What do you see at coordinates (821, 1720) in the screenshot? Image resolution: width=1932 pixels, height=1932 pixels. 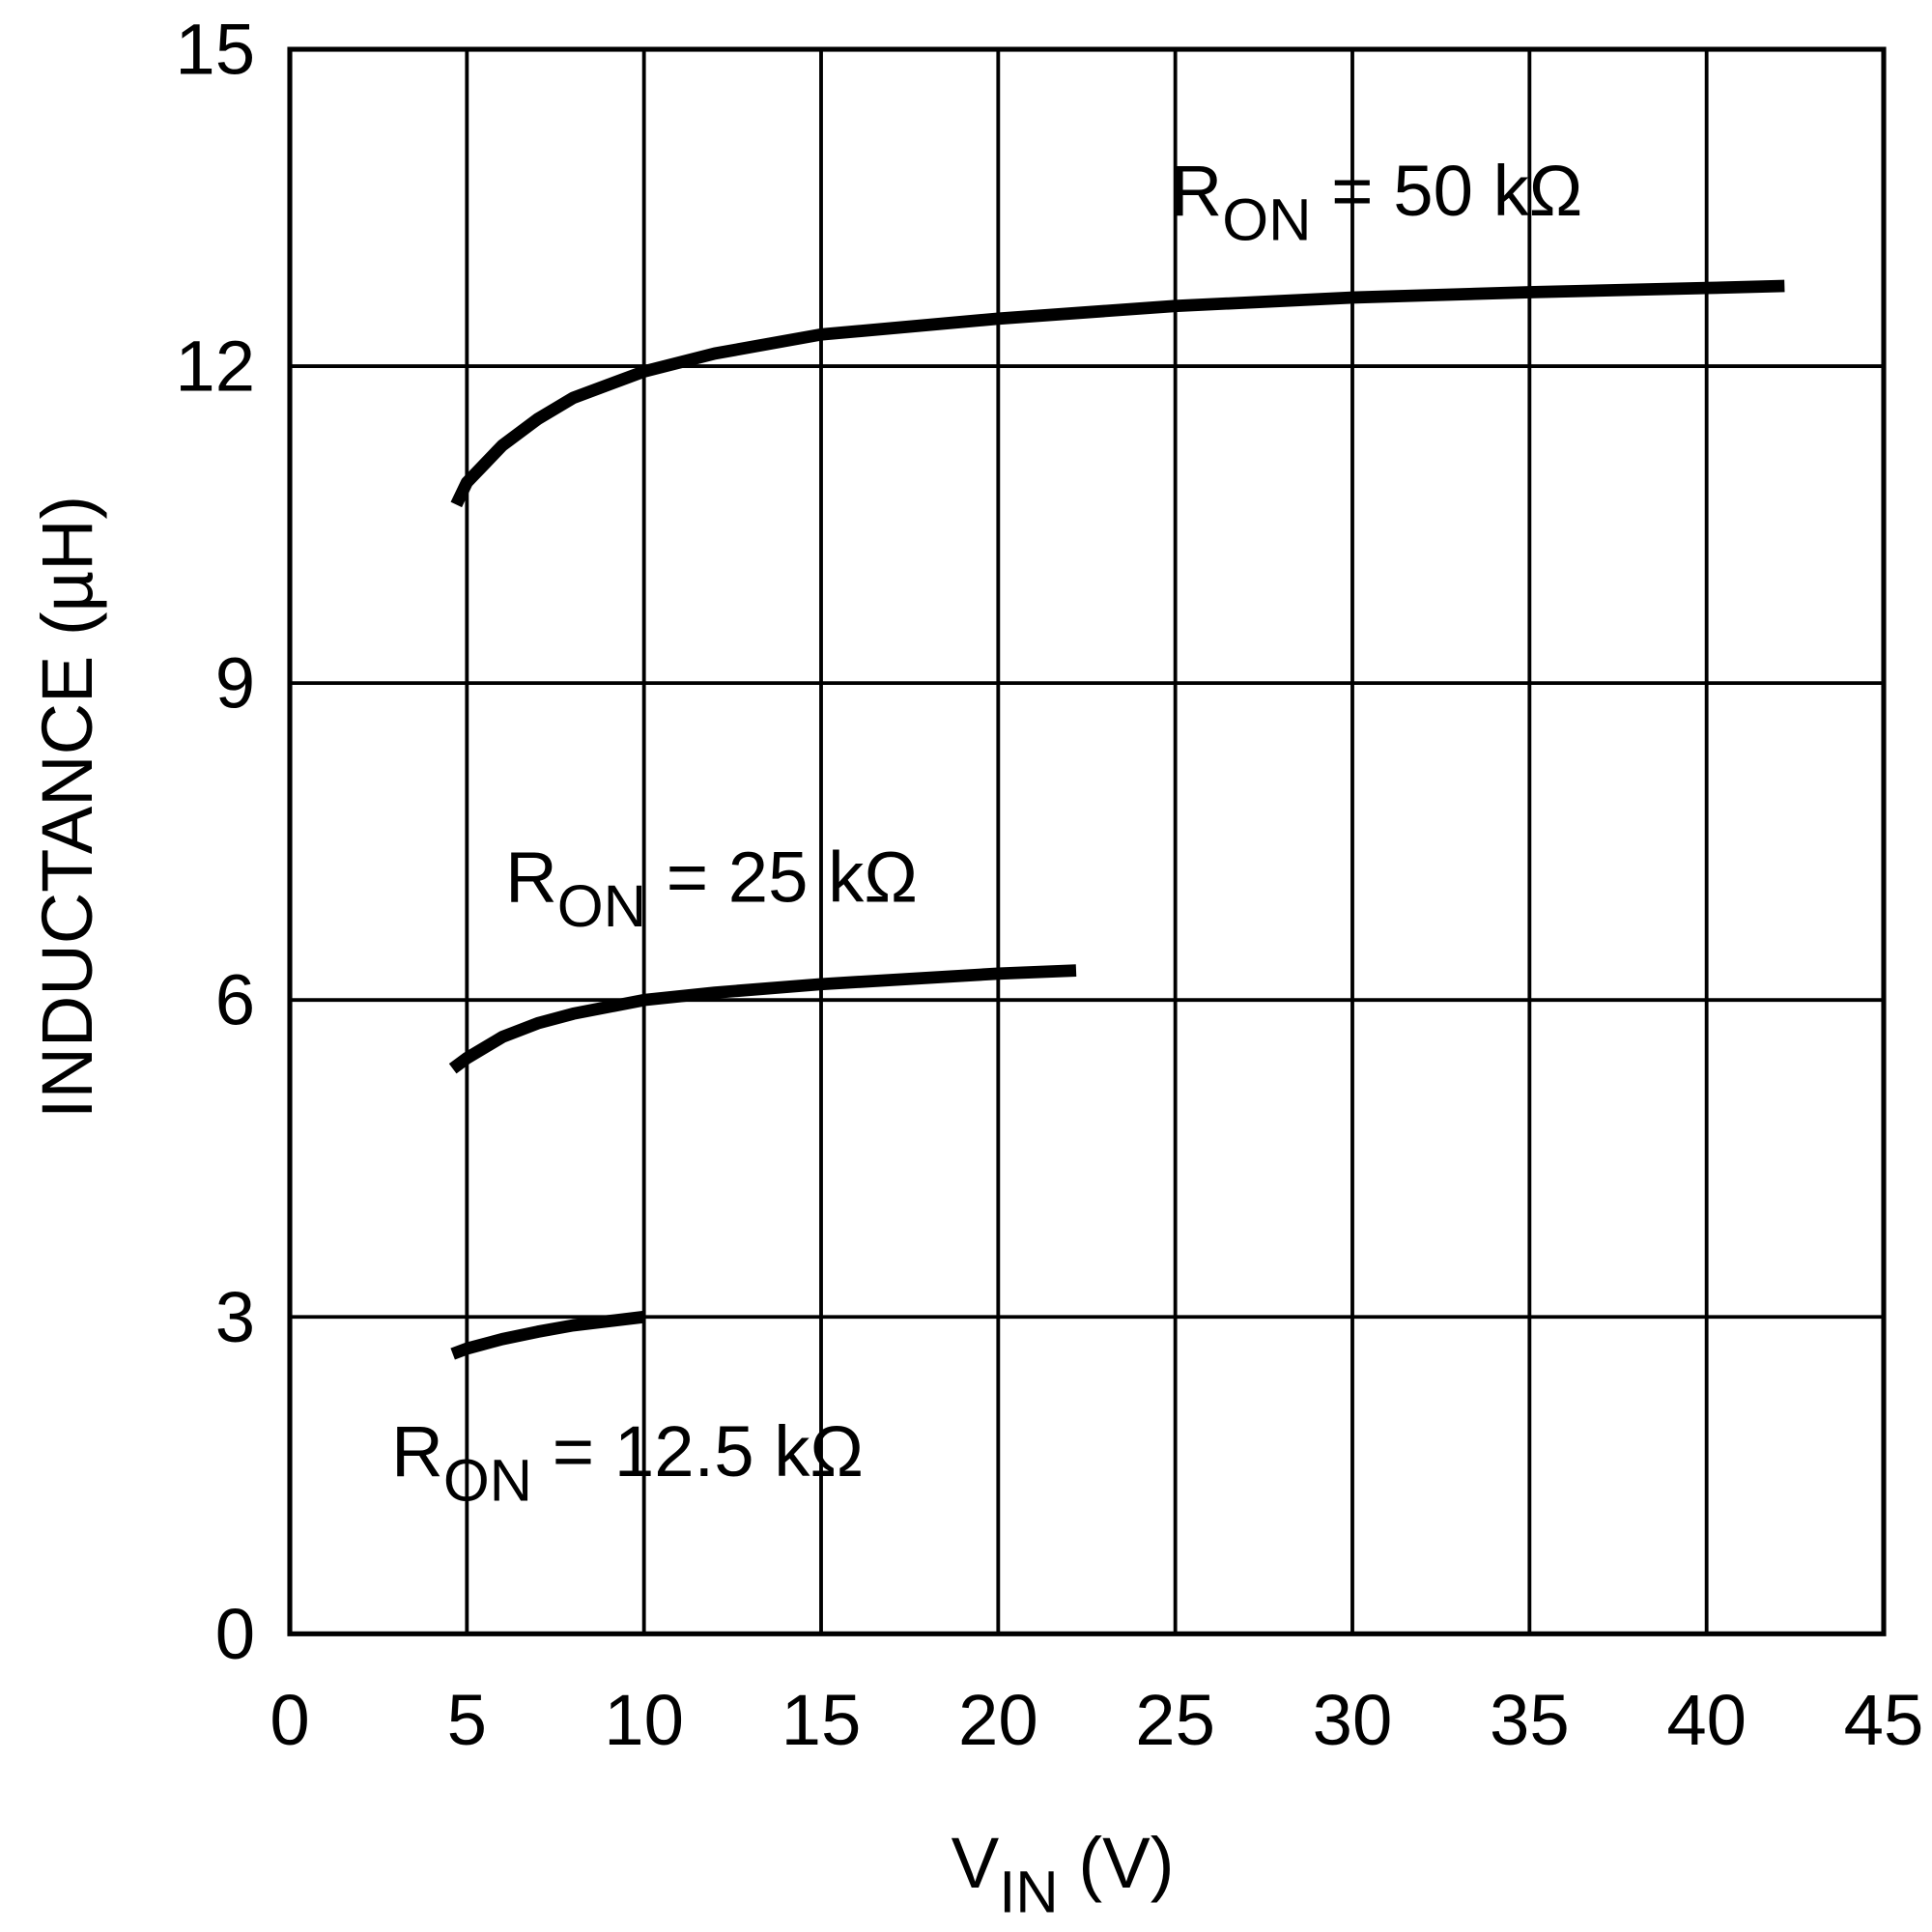 I see `x-tick-label: 15` at bounding box center [821, 1720].